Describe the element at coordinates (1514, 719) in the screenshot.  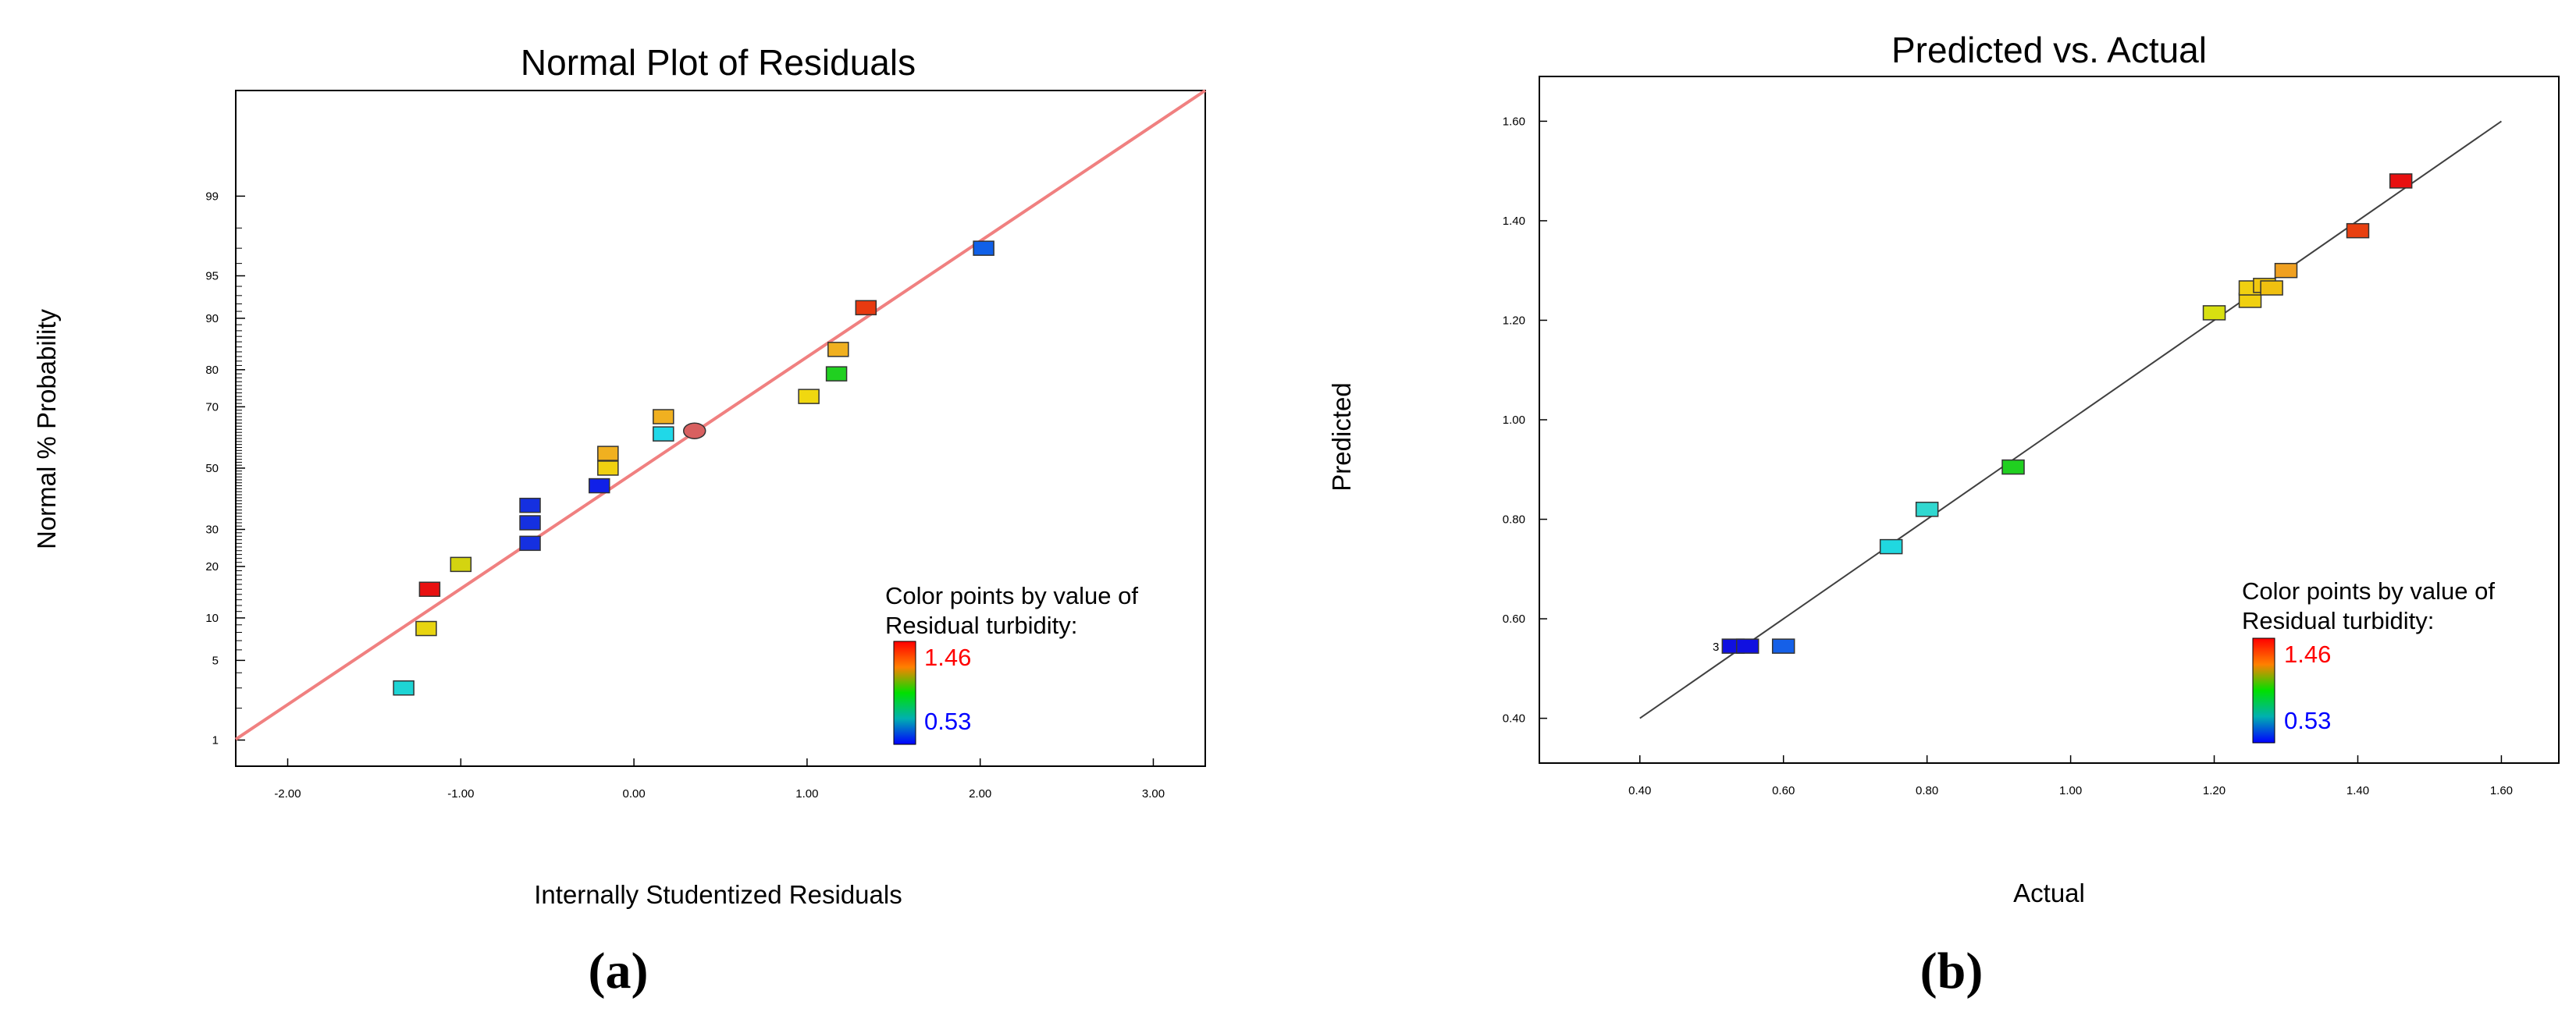
I see `y-tick-label-b: 0.40` at that location.